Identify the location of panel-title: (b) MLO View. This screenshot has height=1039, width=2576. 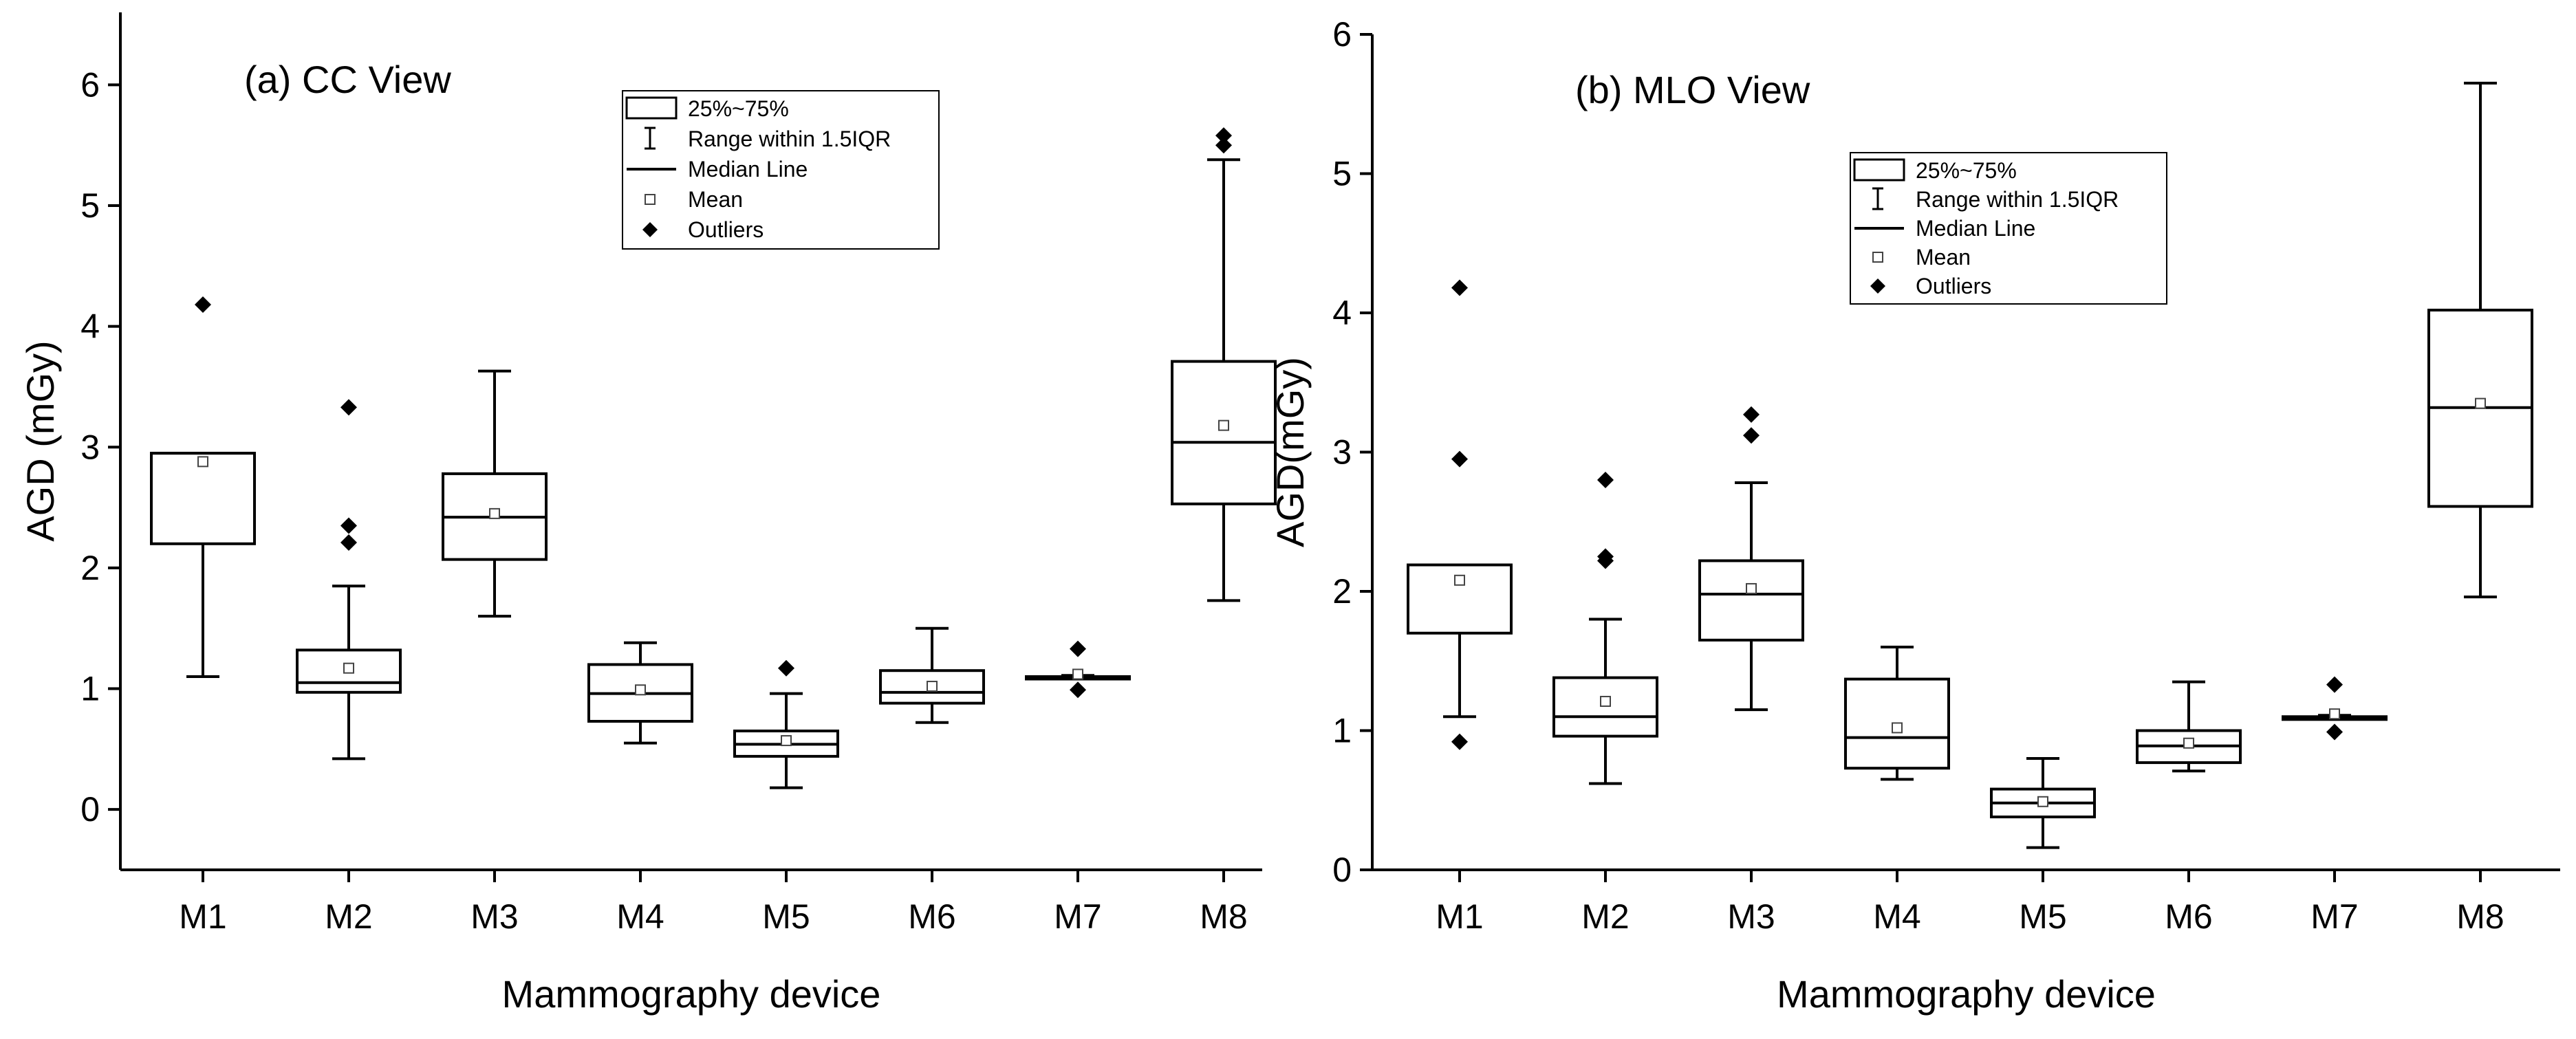
(1692, 89).